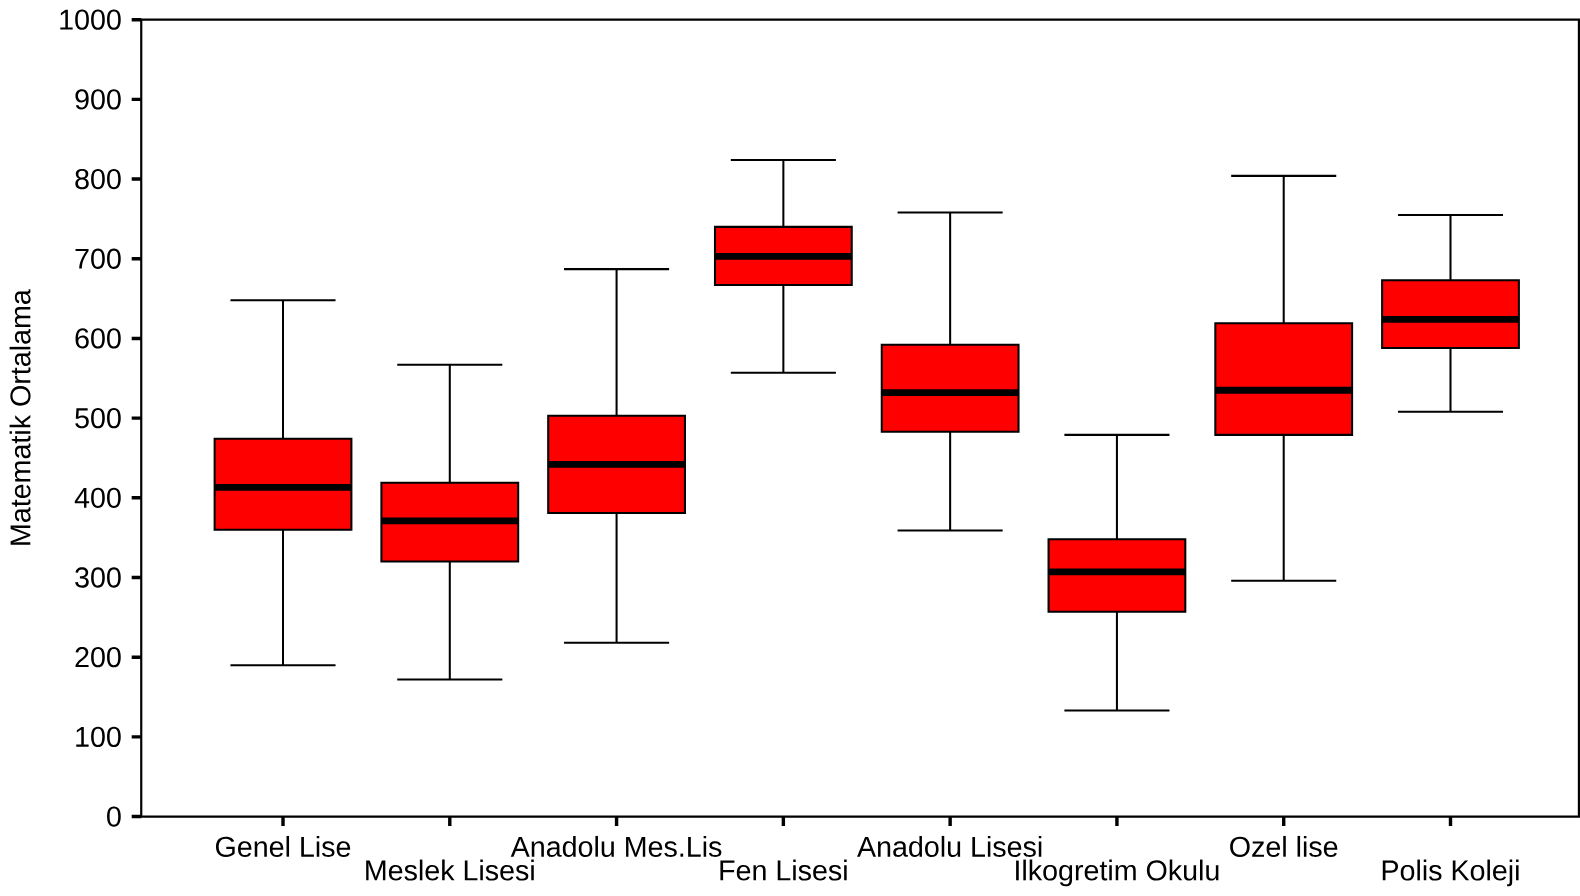  I want to click on y-tick-label: 800, so click(98, 179).